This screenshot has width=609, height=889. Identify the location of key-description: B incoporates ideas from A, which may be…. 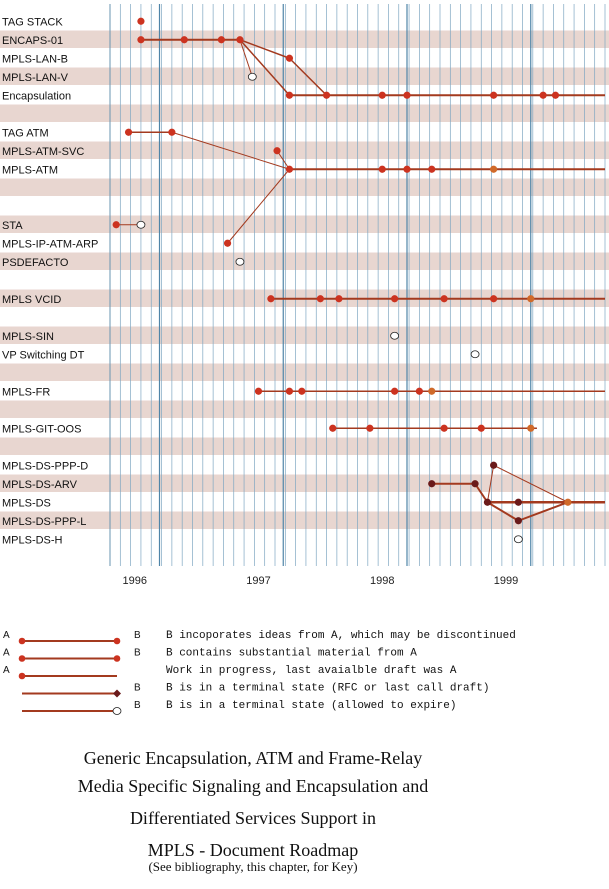
(341, 636).